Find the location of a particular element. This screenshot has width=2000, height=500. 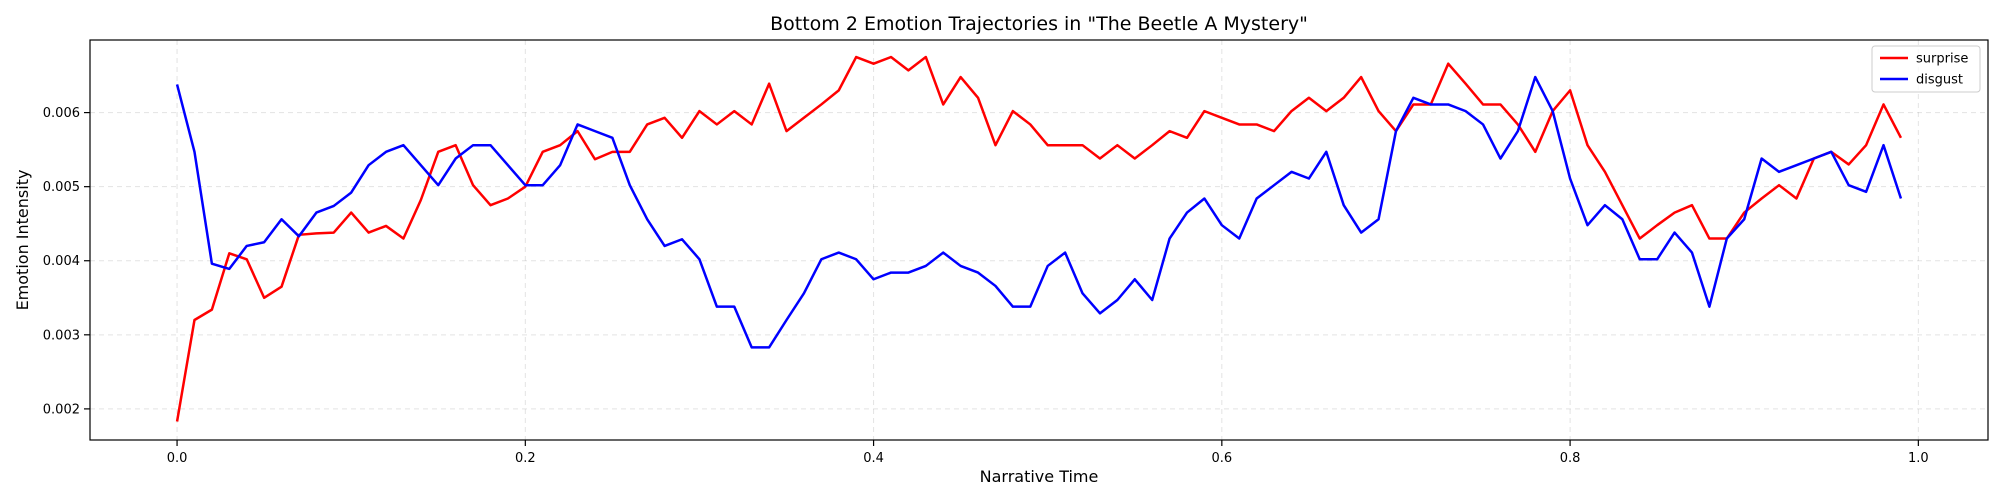

x-tick-label: 0.2 is located at coordinates (525, 458).